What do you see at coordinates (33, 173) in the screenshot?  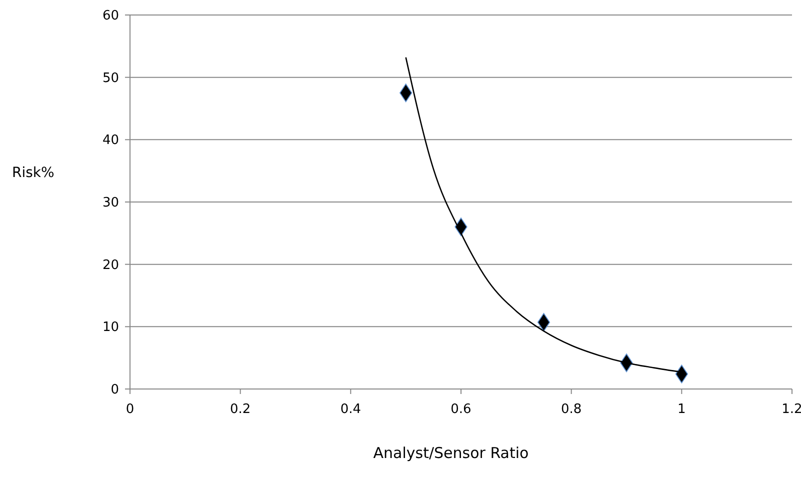 I see `y-axis-title: Risk%` at bounding box center [33, 173].